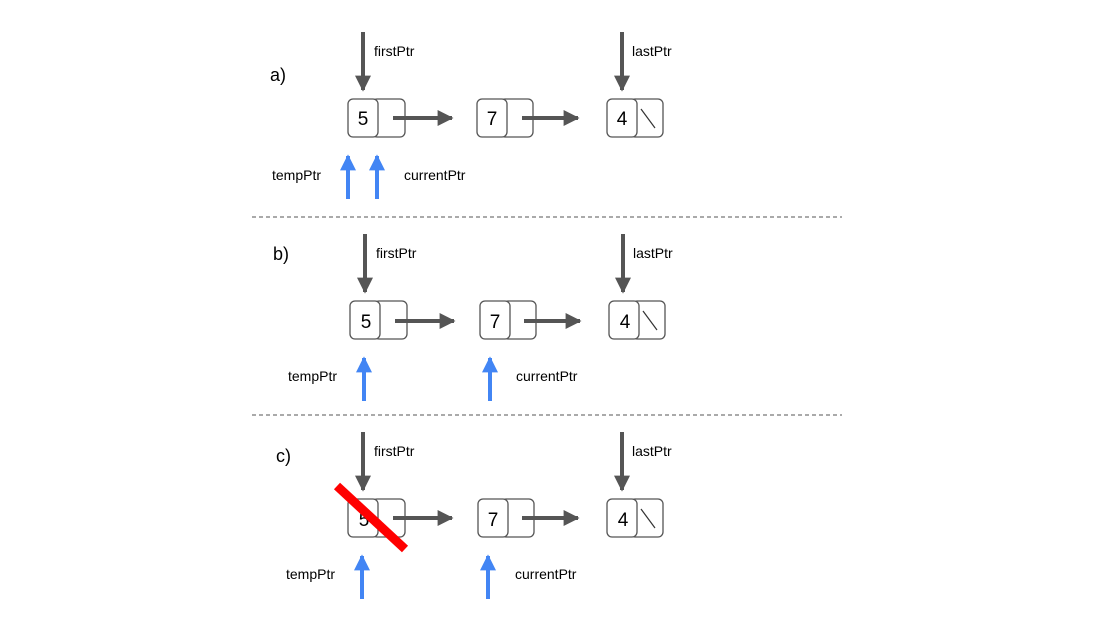 The height and width of the screenshot is (617, 1096). Describe the element at coordinates (281, 254) in the screenshot. I see `panel-label: b)` at that location.